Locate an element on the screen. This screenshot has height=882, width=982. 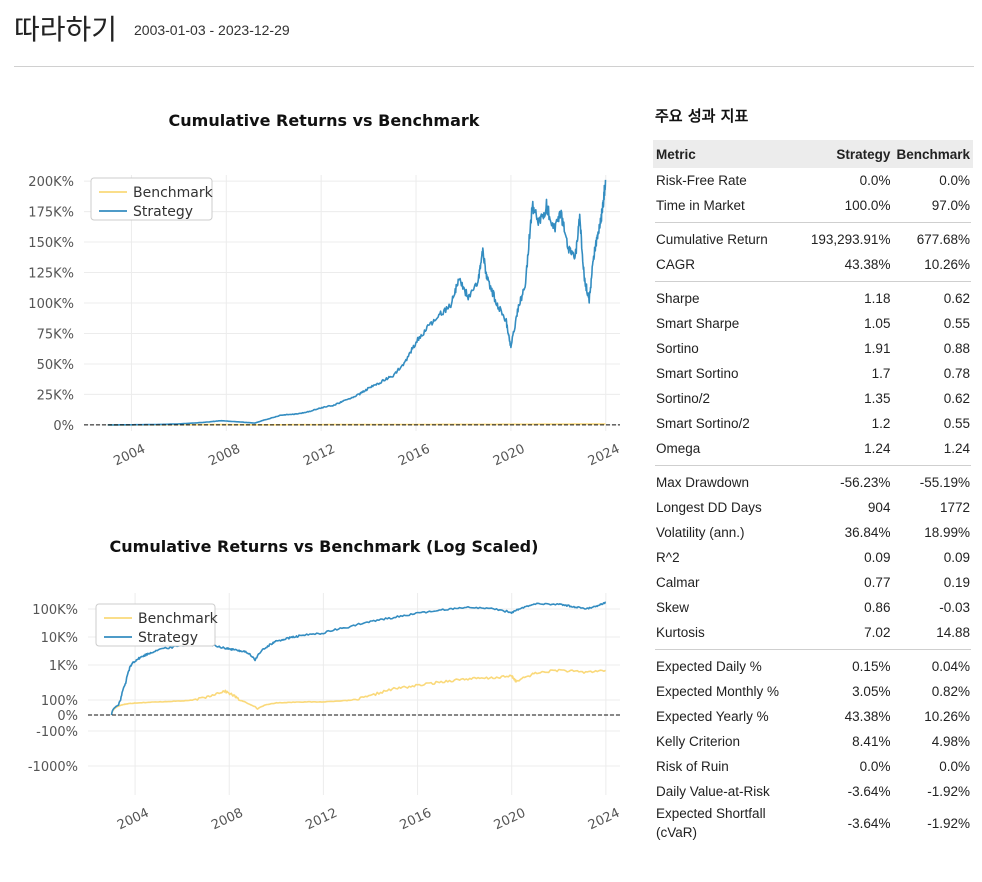
metric-label: Calmar is located at coordinates (678, 582).